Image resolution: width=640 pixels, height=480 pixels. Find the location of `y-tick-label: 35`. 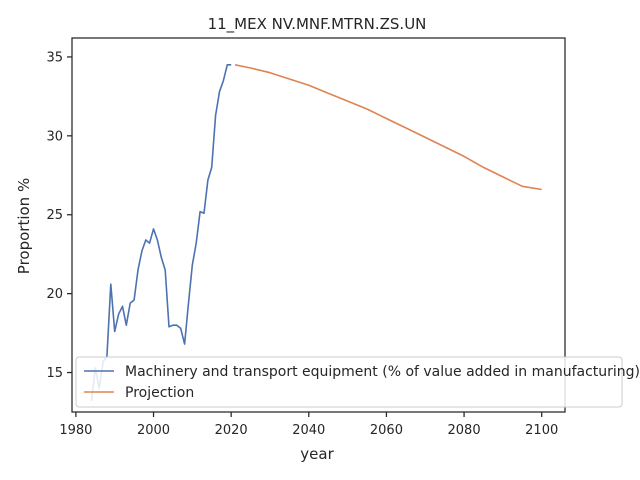

y-tick-label: 35 is located at coordinates (54, 57).